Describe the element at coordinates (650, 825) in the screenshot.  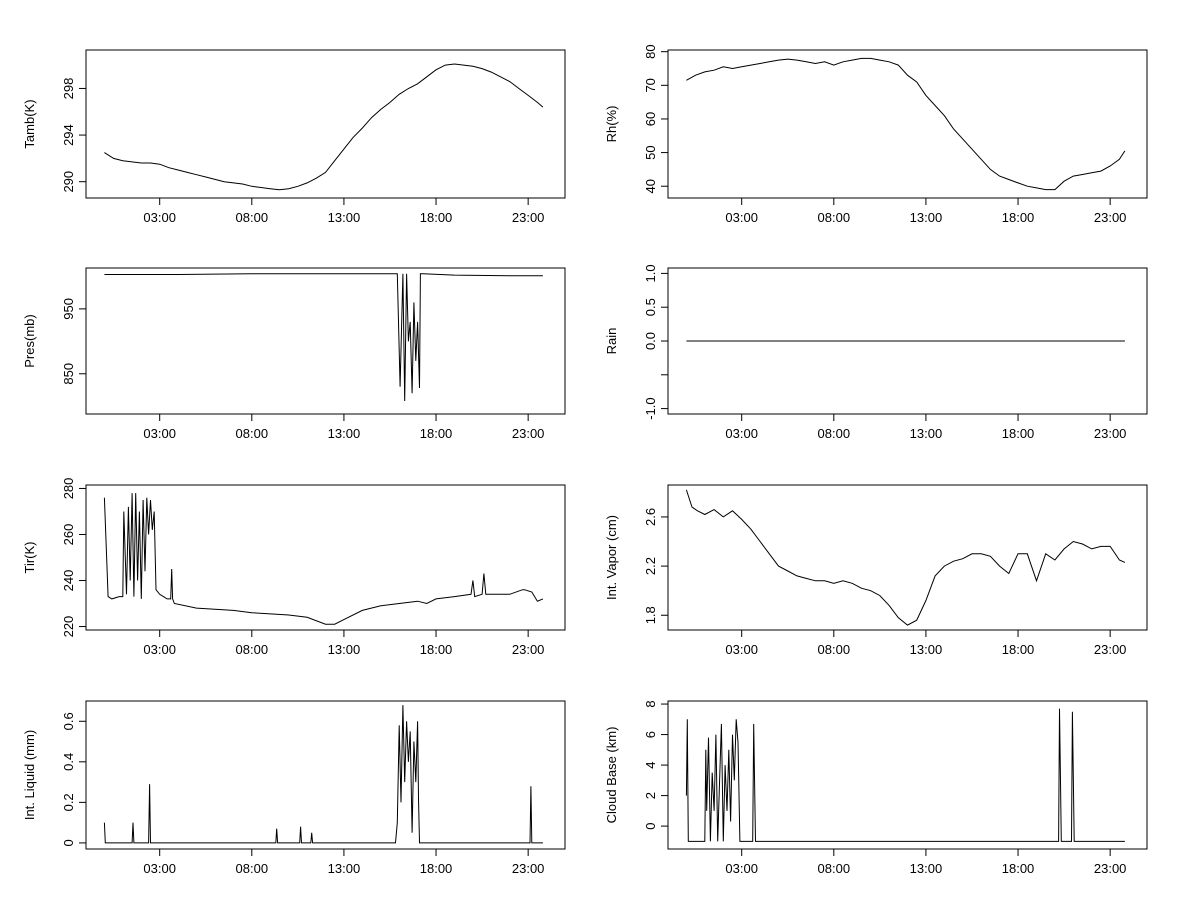
I see `y-tick-label: 0` at that location.